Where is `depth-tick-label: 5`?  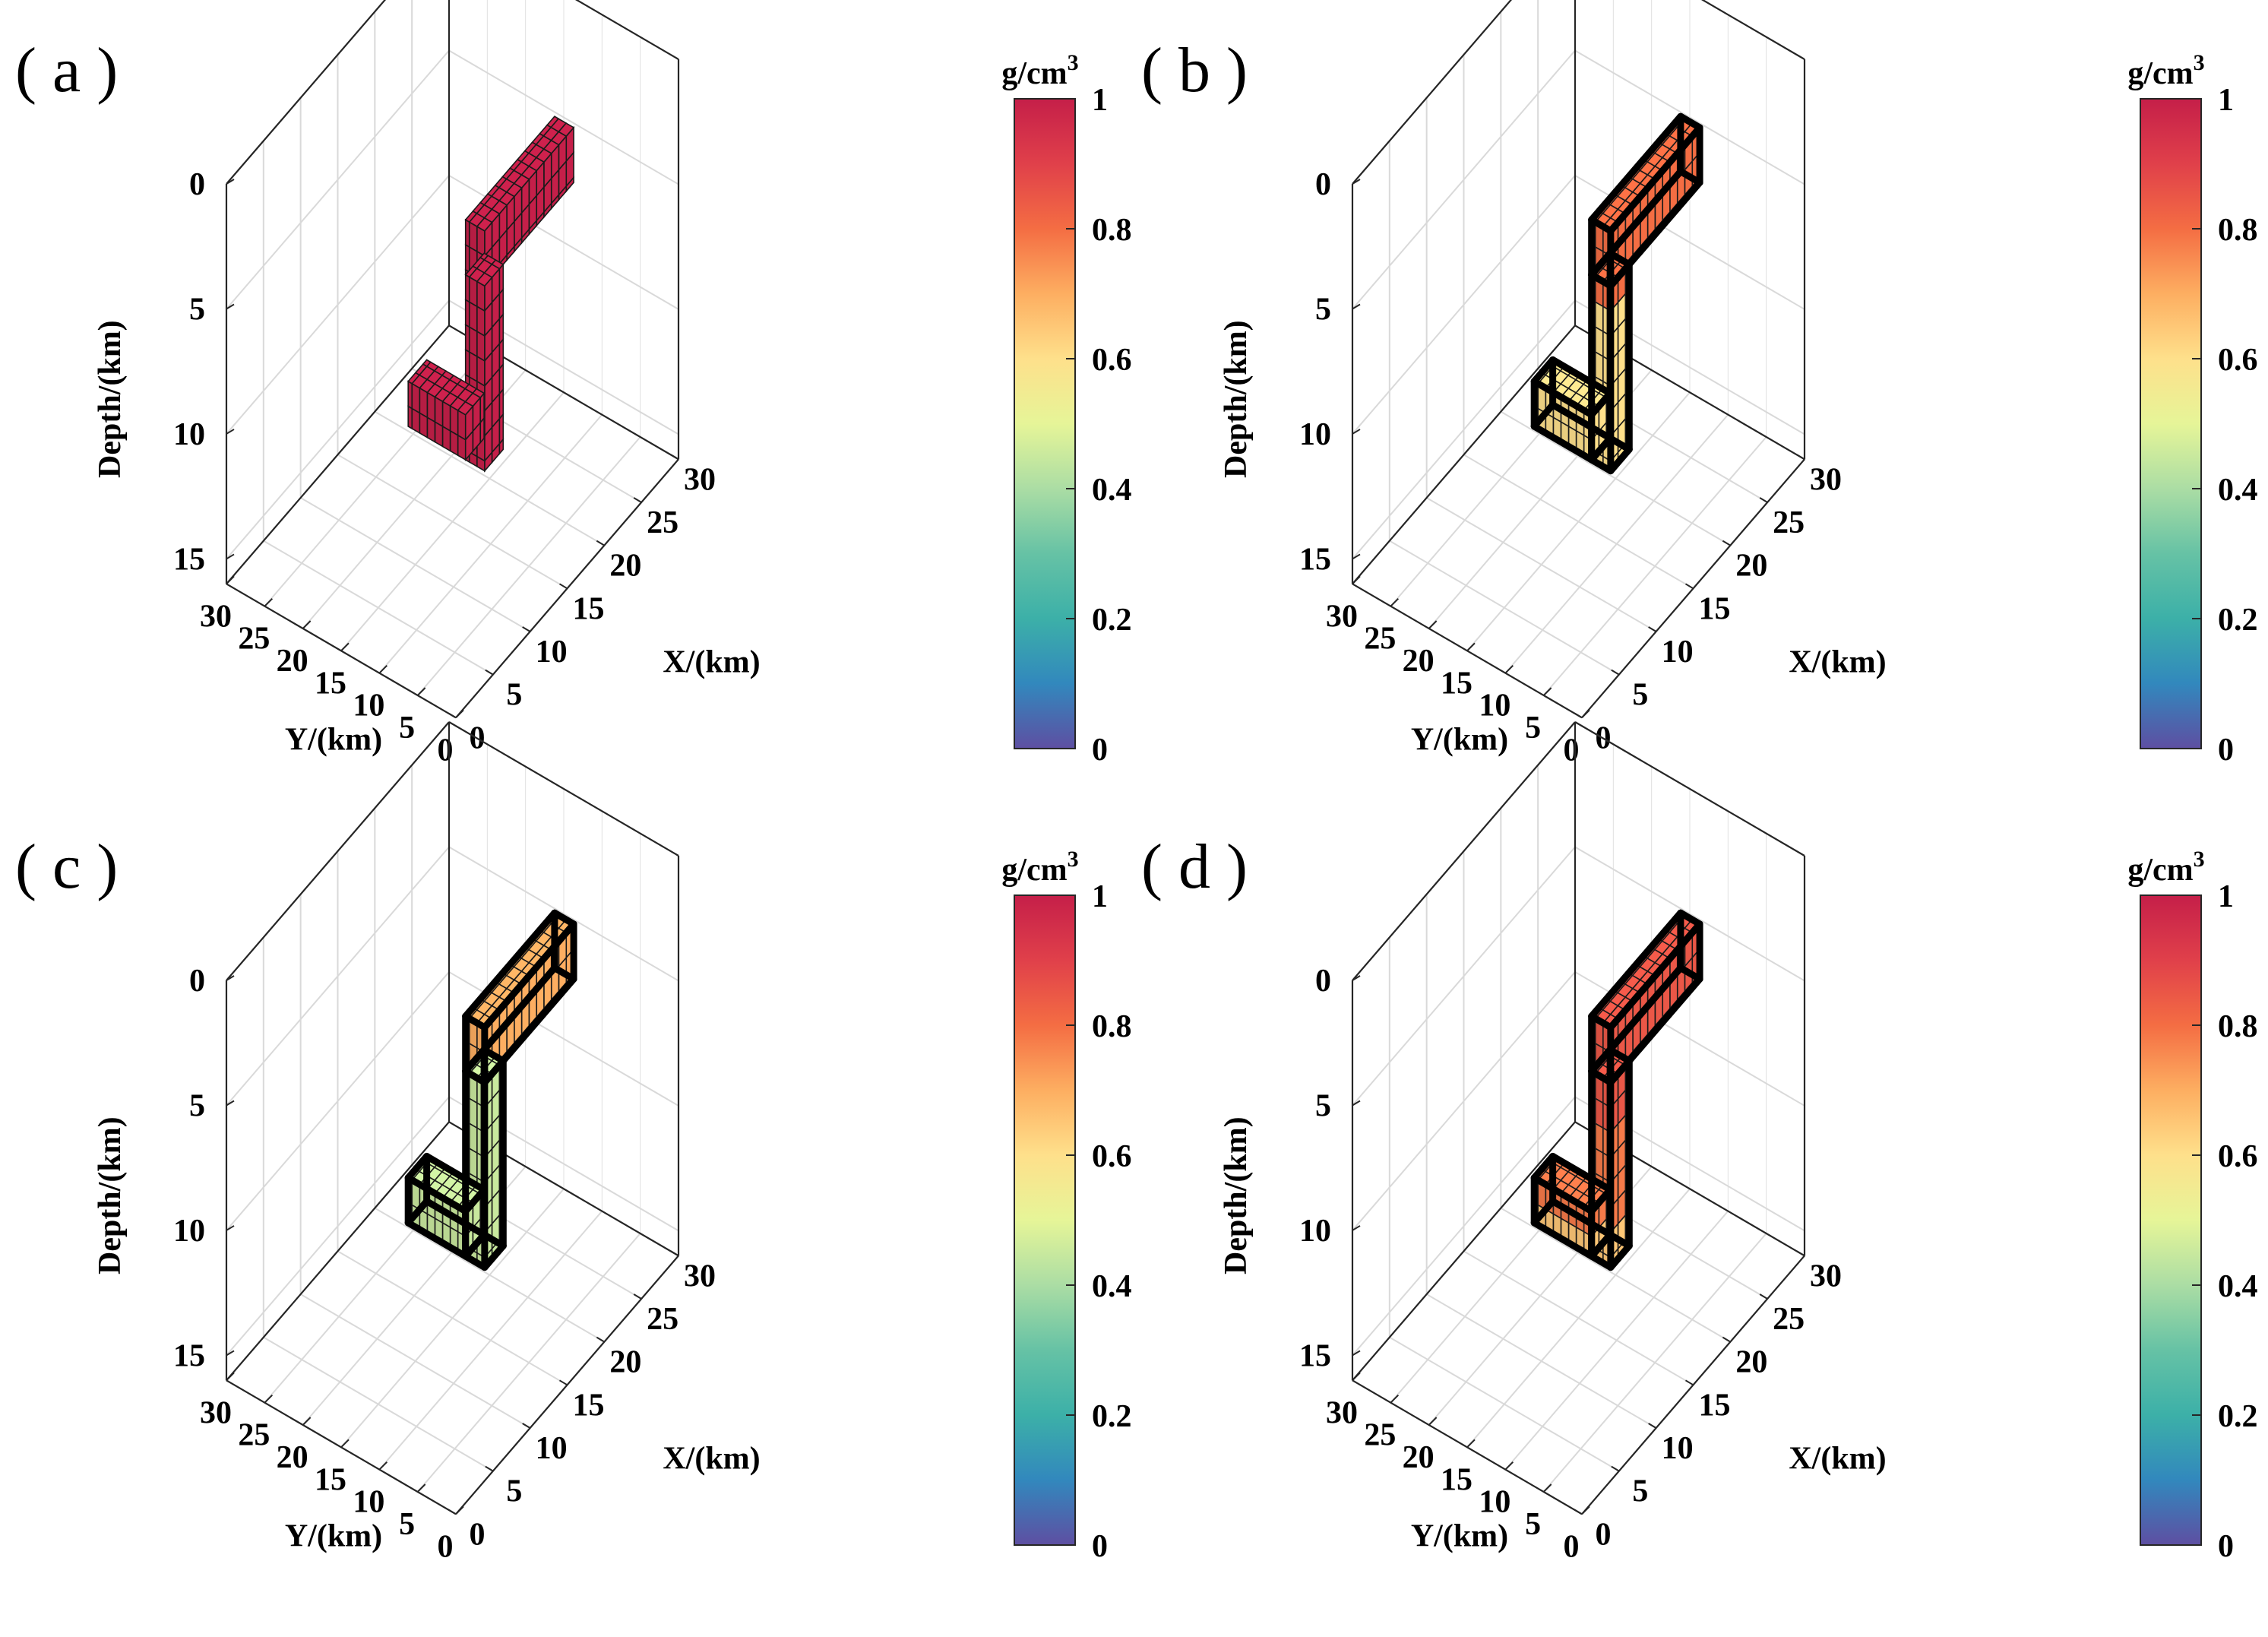 depth-tick-label: 5 is located at coordinates (197, 309).